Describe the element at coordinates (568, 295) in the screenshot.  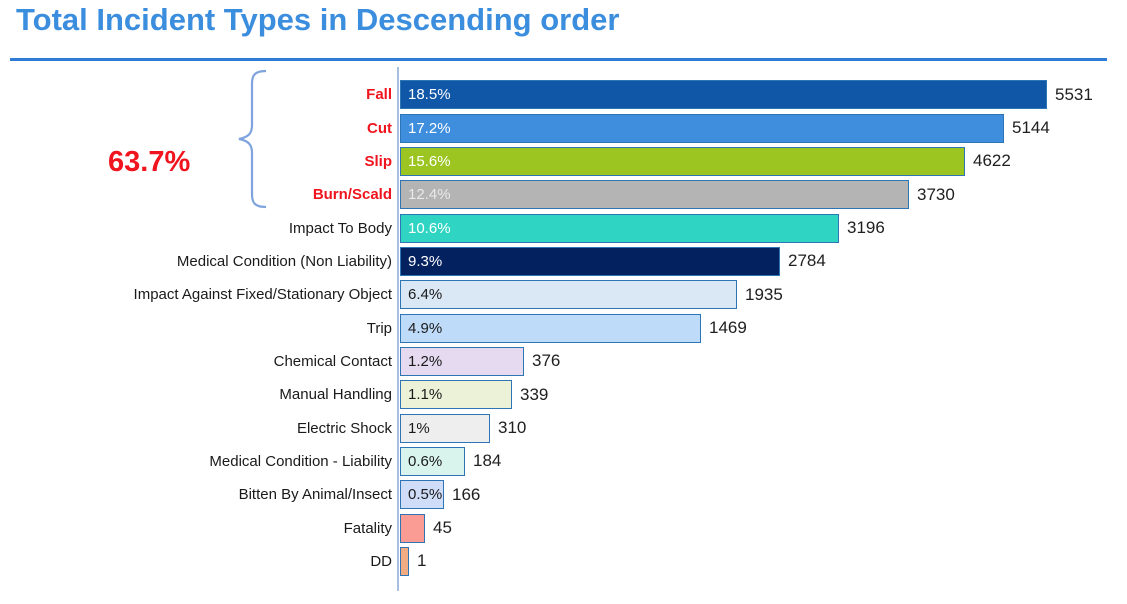
I see `bar-impact-against-fixed-stationary-object: 6.4%` at that location.